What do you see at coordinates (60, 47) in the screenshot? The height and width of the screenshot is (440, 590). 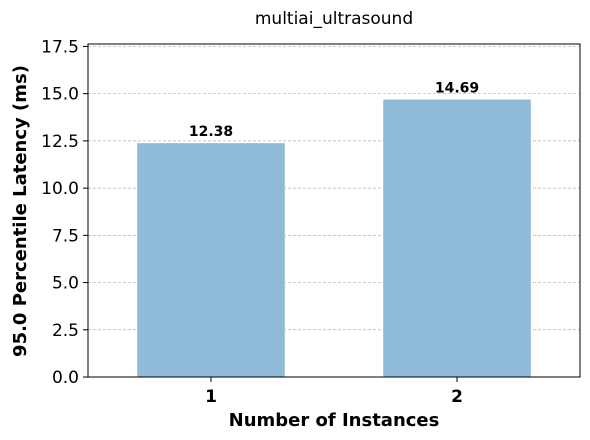 I see `y-tick-label: 17.5` at bounding box center [60, 47].